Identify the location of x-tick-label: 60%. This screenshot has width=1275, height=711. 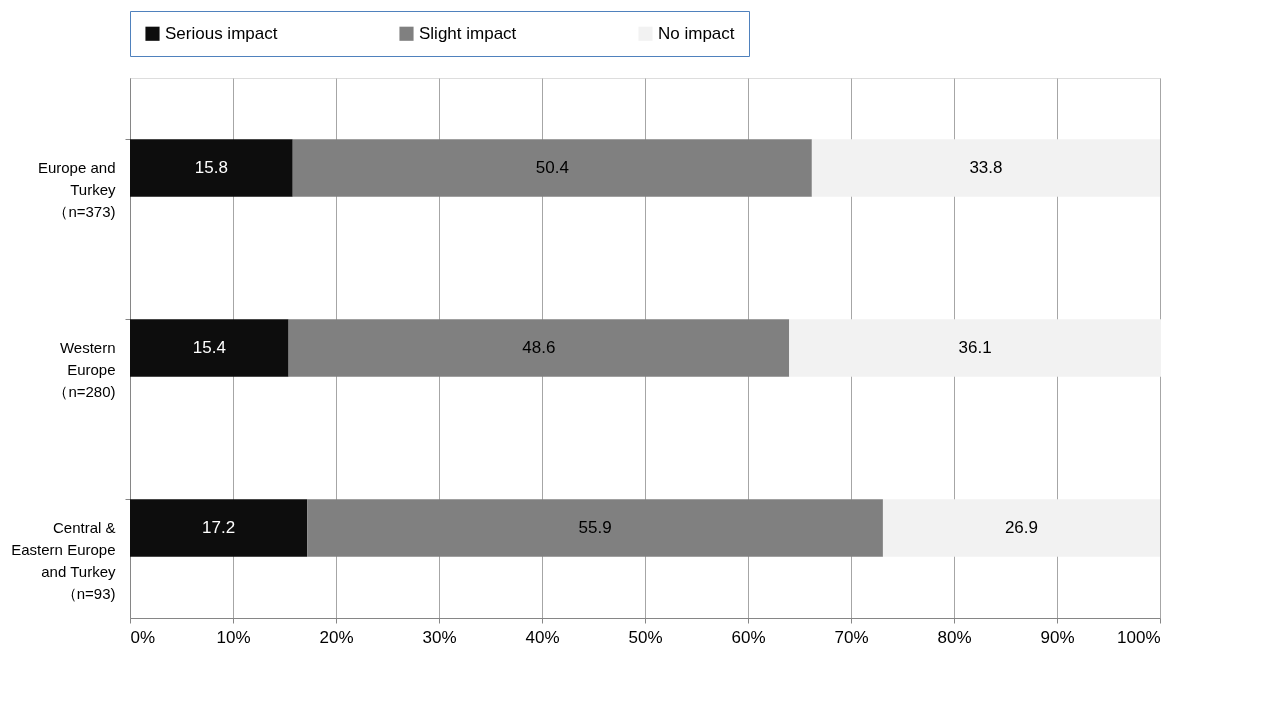
(748, 637).